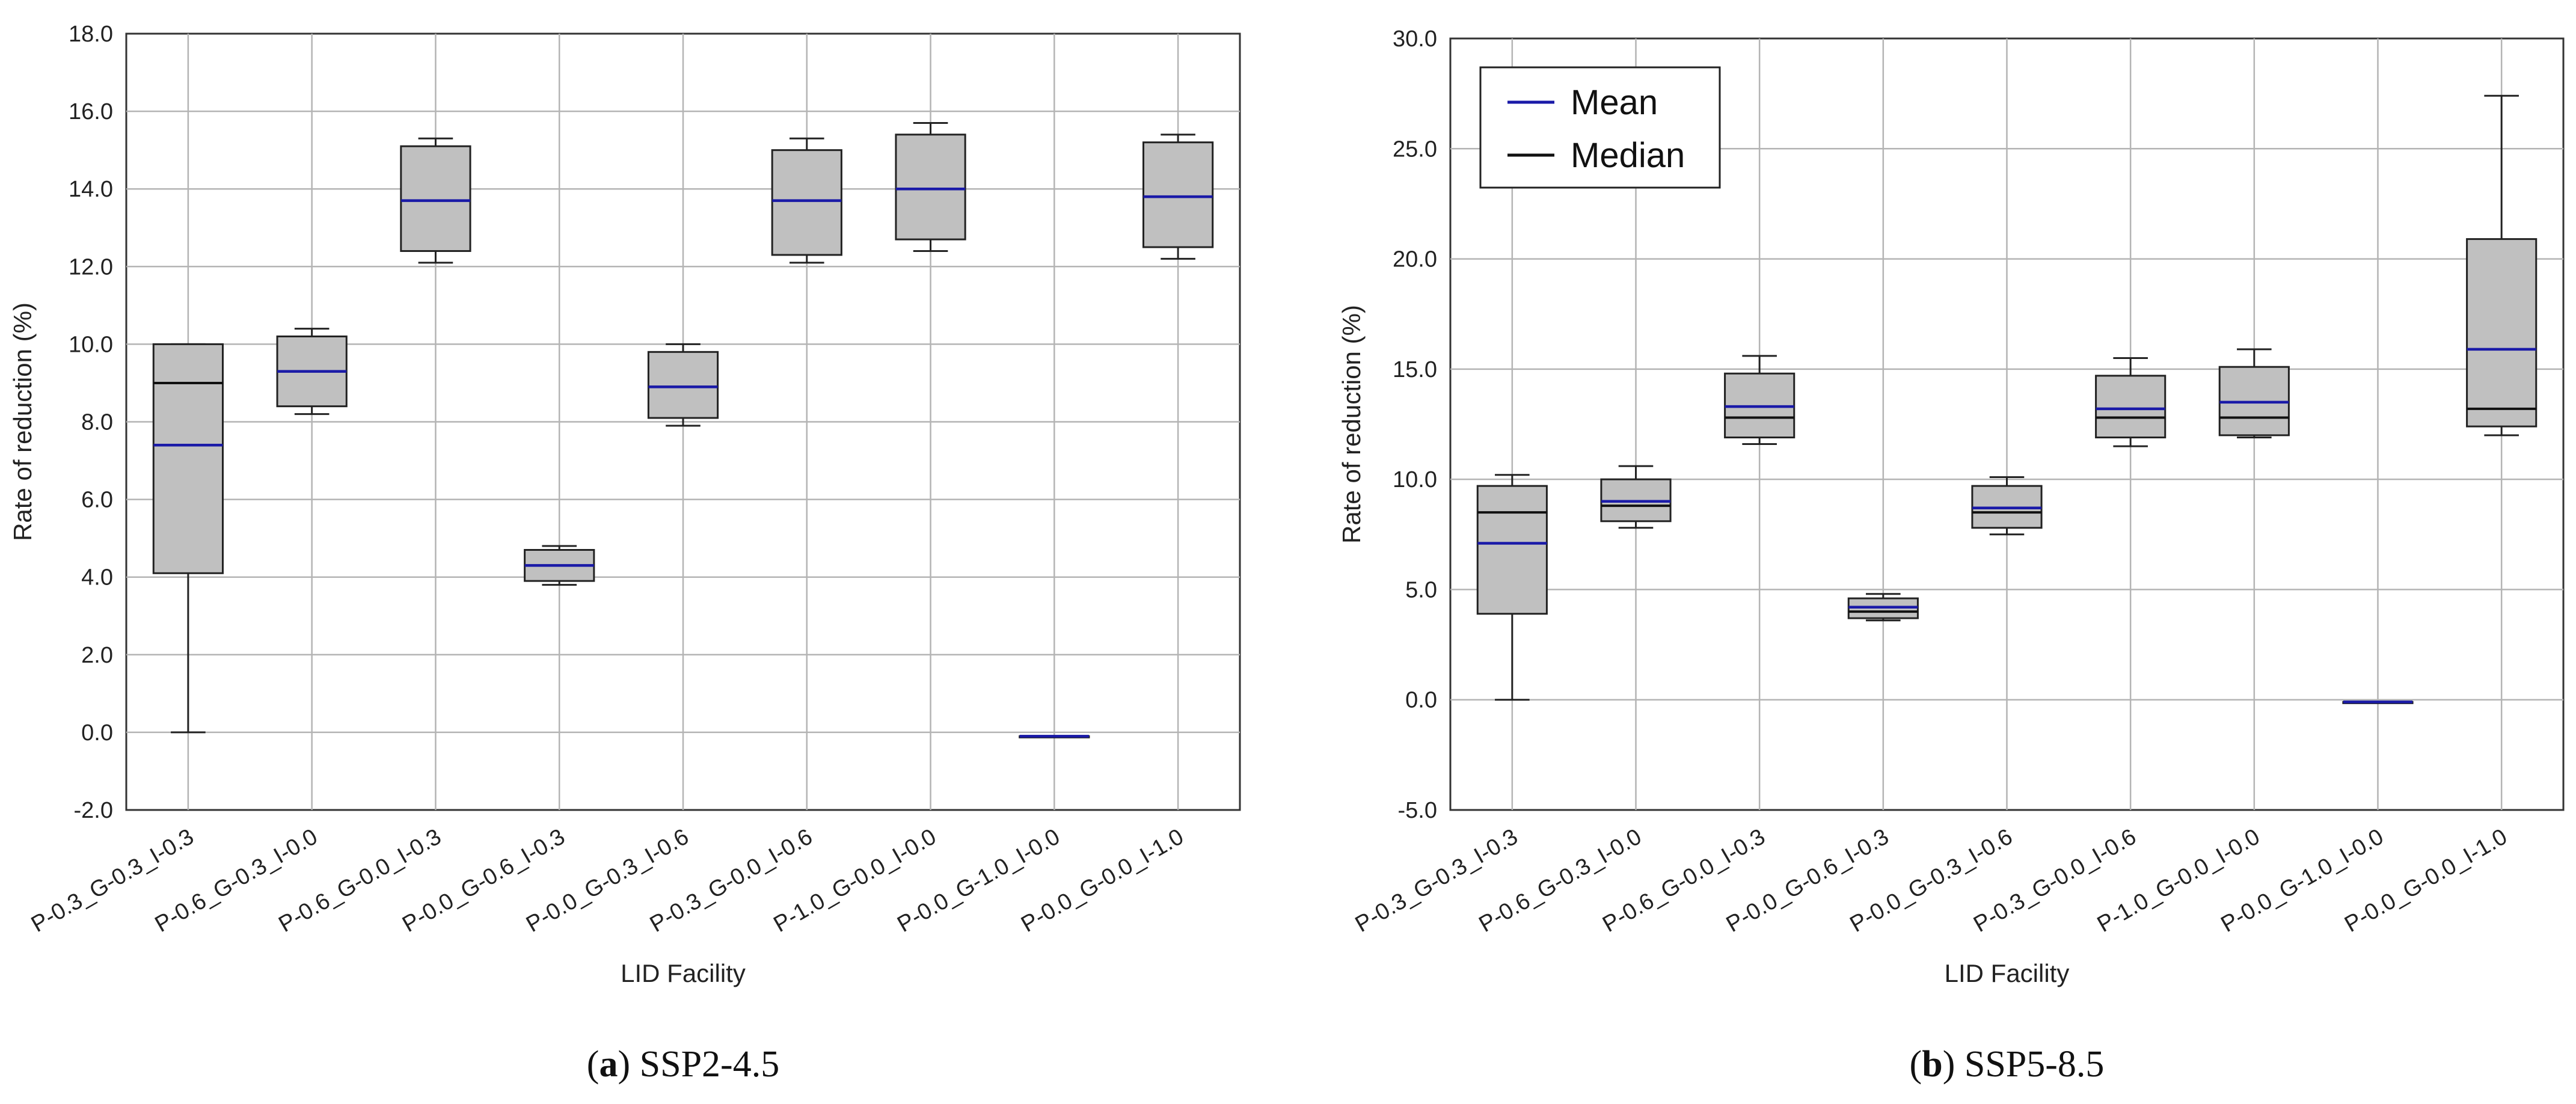 This screenshot has height=1104, width=2576. I want to click on y-tick-label: 15.0, so click(1415, 369).